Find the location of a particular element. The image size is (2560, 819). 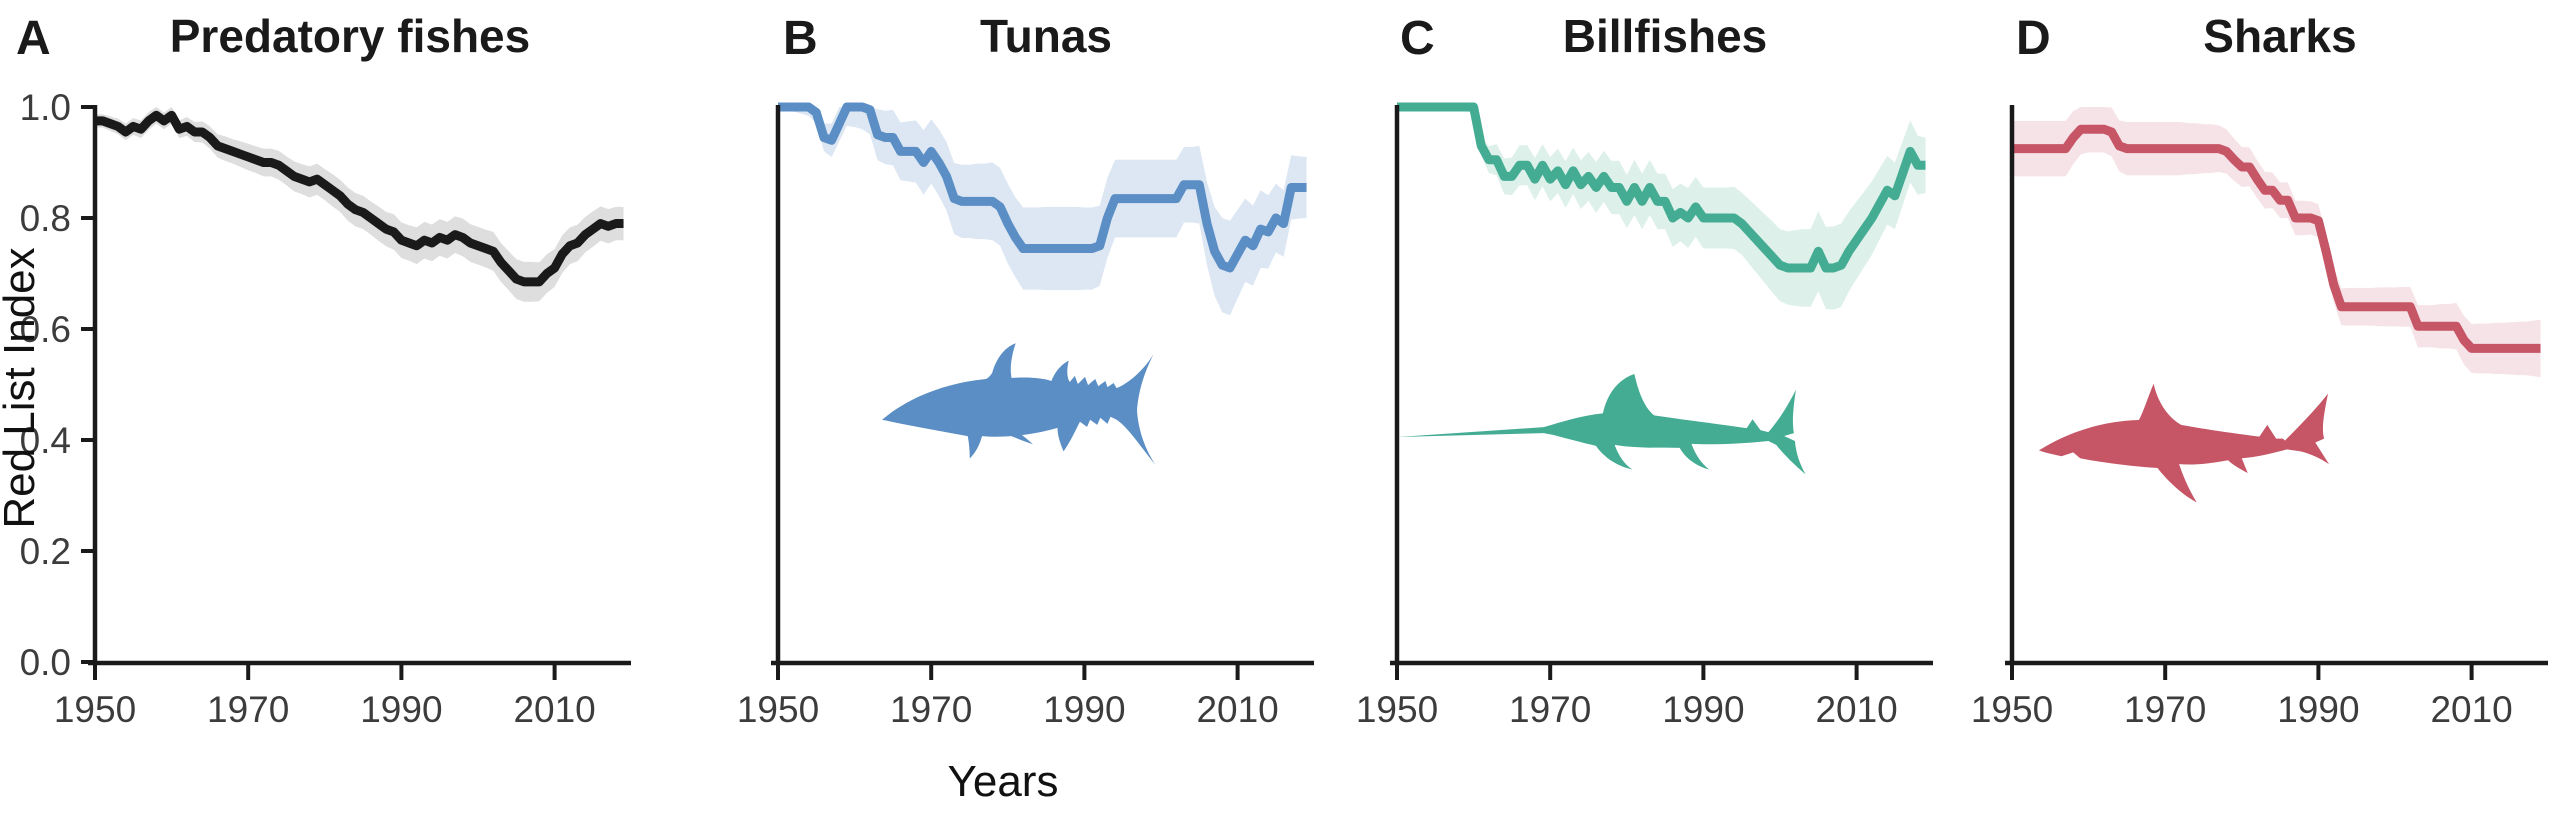

y-tick-label: 1.0 is located at coordinates (45, 107).